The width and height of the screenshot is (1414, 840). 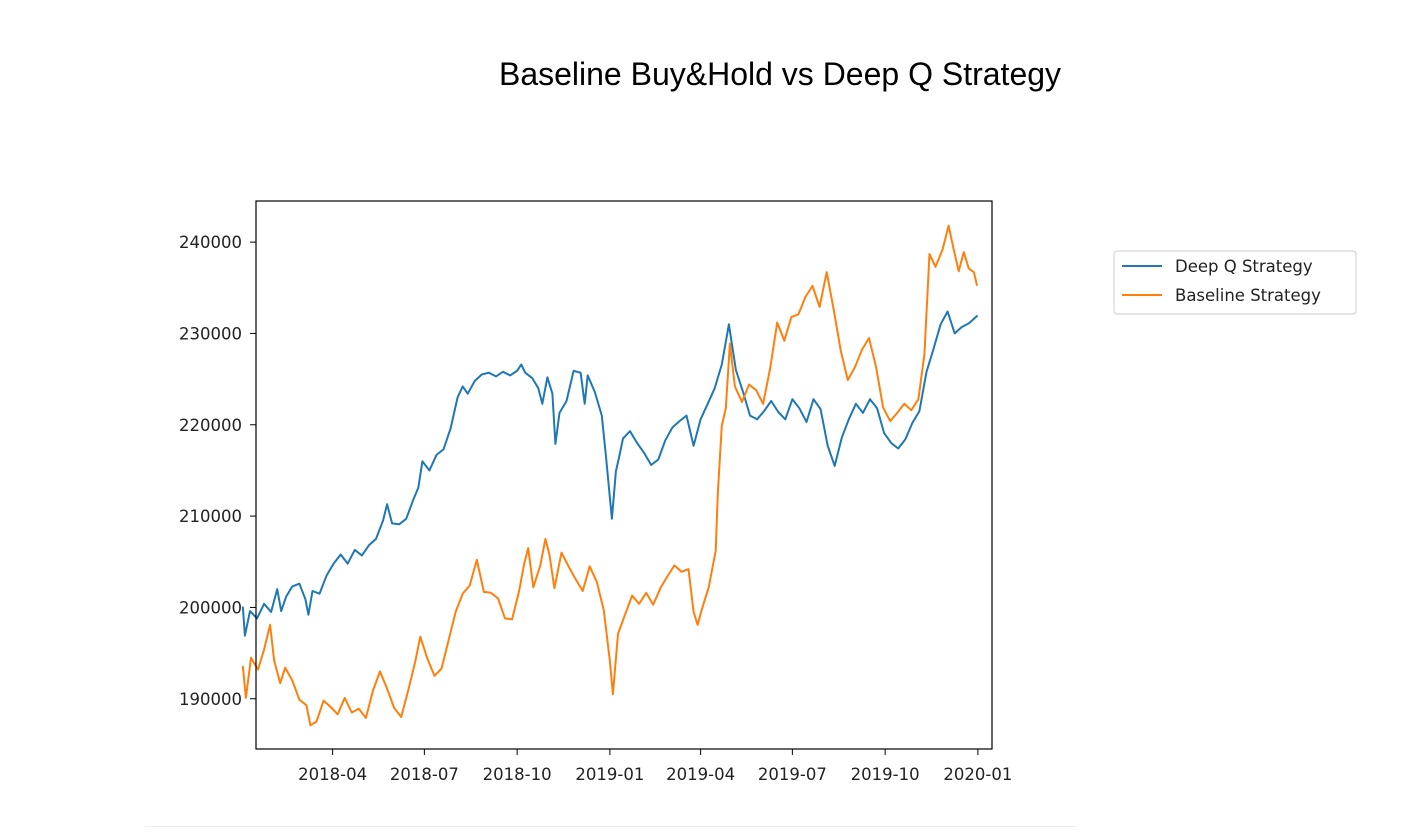 What do you see at coordinates (424, 774) in the screenshot?
I see `x-tick-label: 2018-07` at bounding box center [424, 774].